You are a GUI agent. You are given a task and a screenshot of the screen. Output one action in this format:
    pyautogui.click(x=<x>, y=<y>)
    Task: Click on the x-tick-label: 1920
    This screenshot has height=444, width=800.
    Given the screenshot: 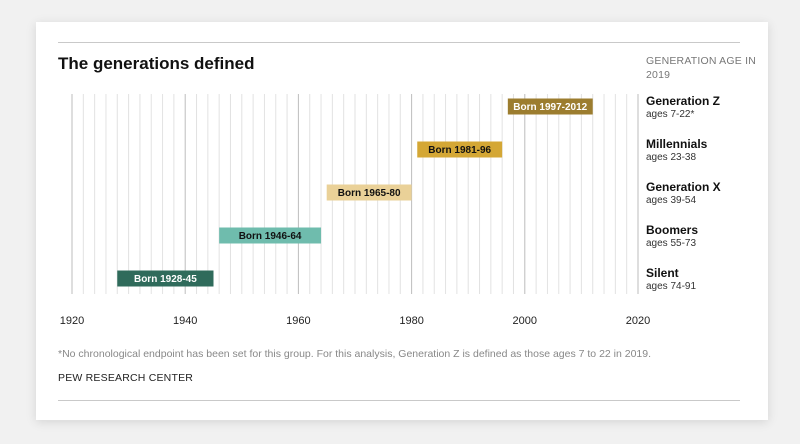 What is the action you would take?
    pyautogui.click(x=72, y=321)
    